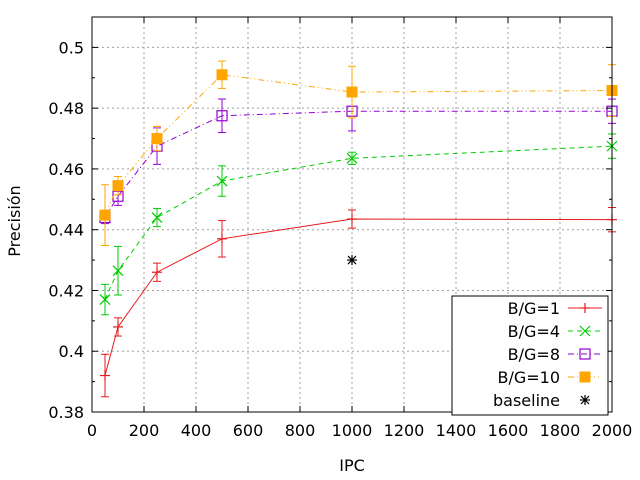 The width and height of the screenshot is (640, 480). I want to click on legend-entry: B/G=8, so click(555, 354).